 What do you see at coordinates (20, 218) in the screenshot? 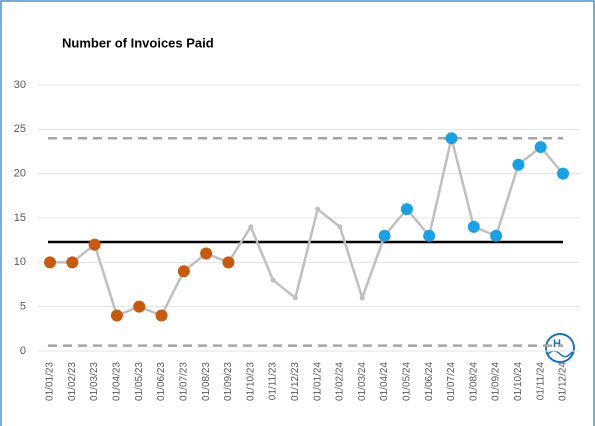
I see `y-tick-label: 15` at bounding box center [20, 218].